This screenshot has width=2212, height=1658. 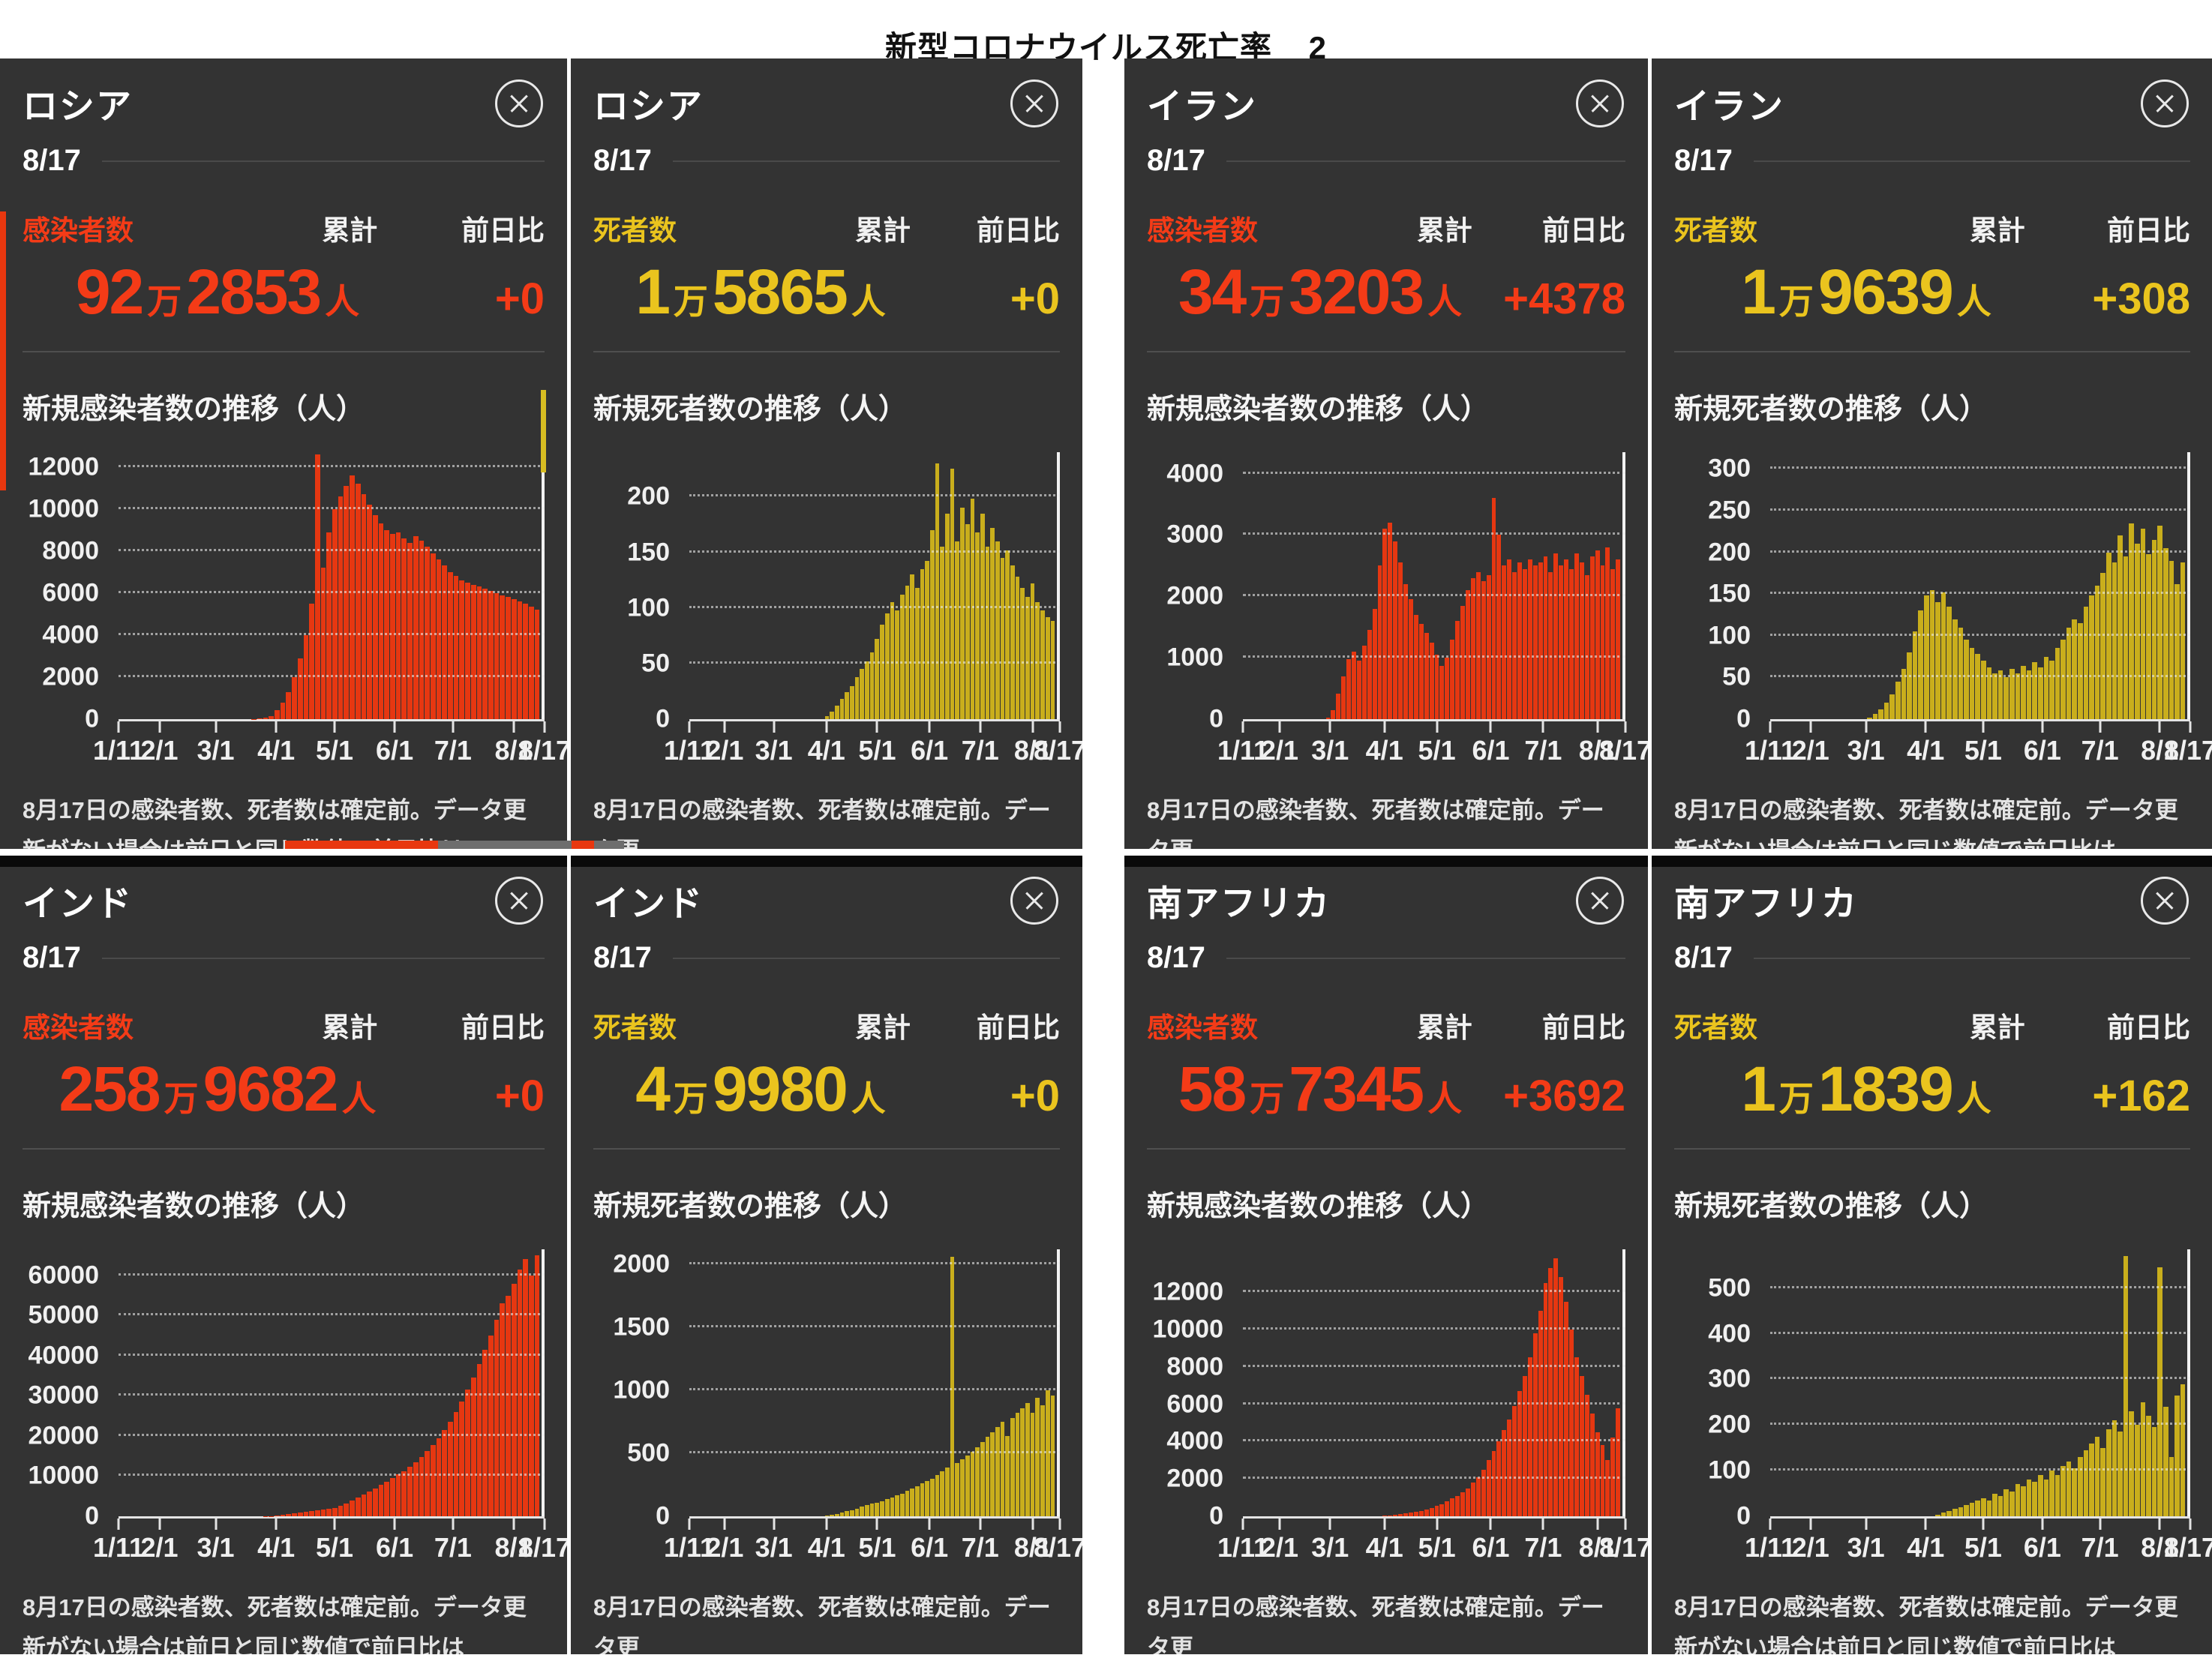 What do you see at coordinates (1770, 750) in the screenshot?
I see `x-tick-label: 1/11` at bounding box center [1770, 750].